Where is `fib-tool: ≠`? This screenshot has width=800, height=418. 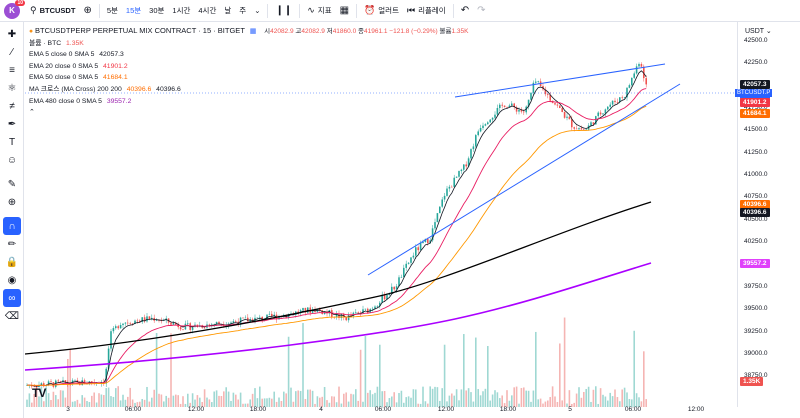
fib-tool: ≠ is located at coordinates (12, 106).